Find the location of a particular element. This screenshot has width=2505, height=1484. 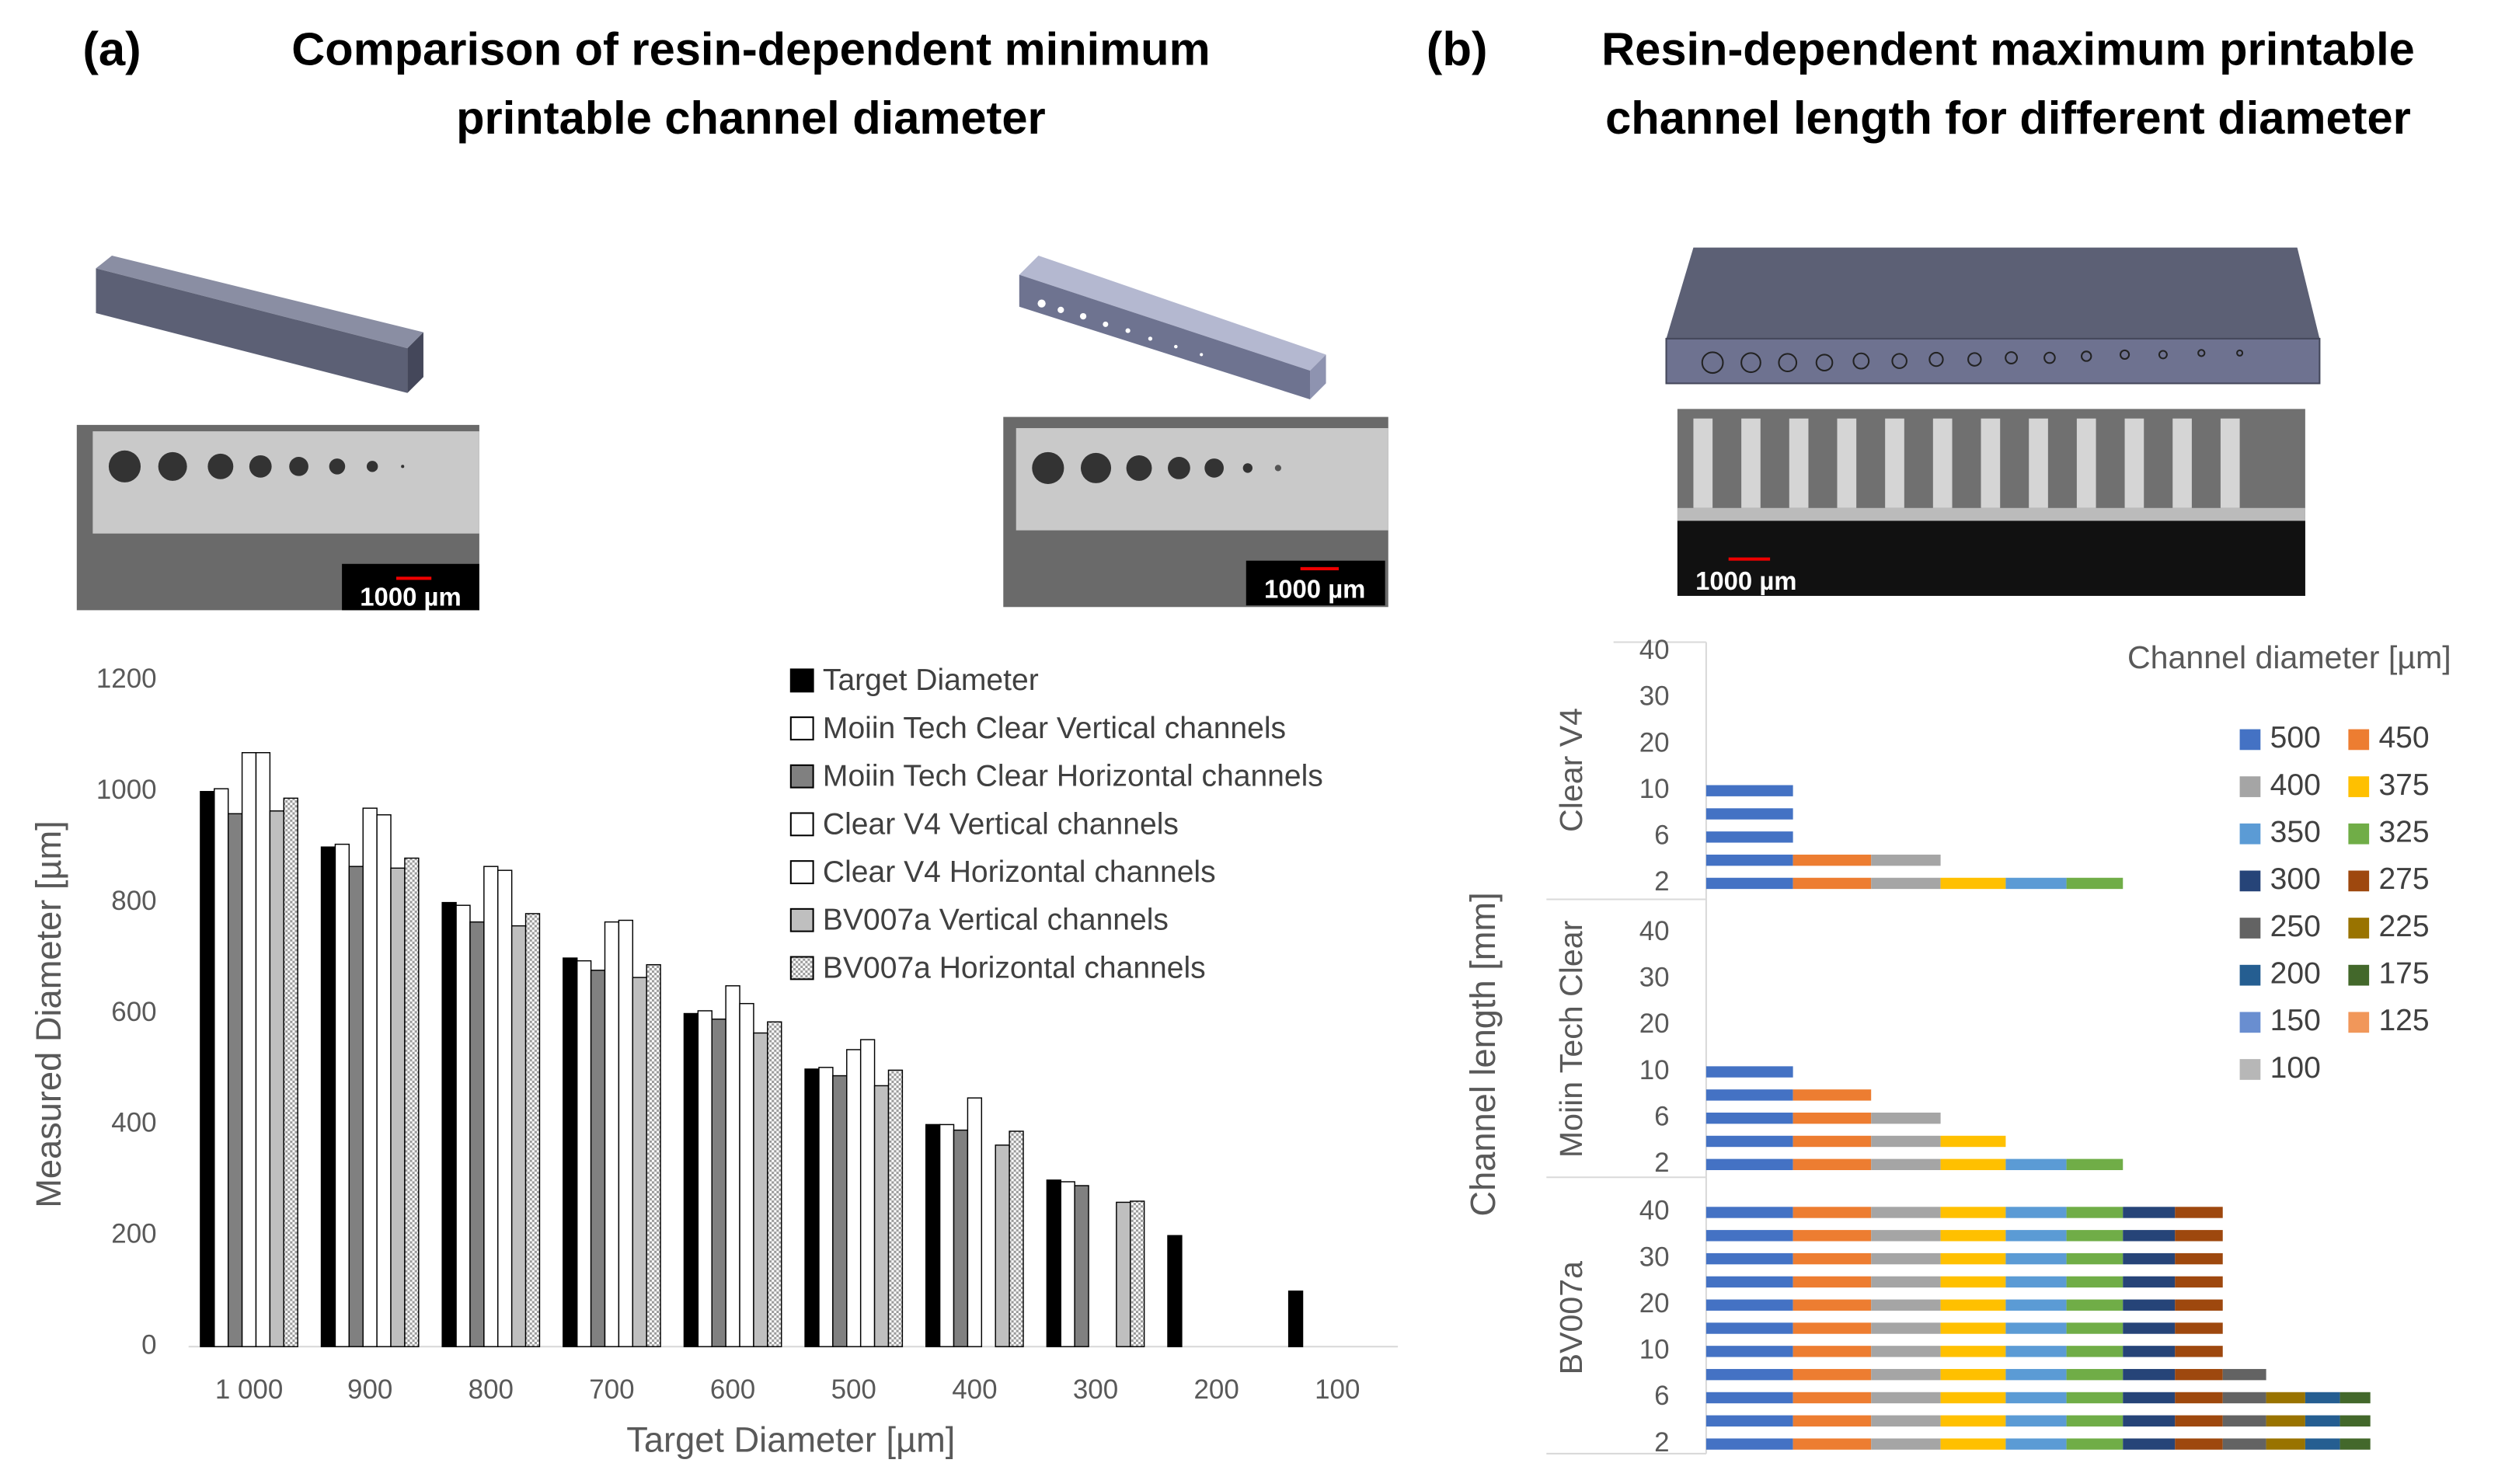

group-label: Moiin Tech Clear is located at coordinates (1571, 1039).